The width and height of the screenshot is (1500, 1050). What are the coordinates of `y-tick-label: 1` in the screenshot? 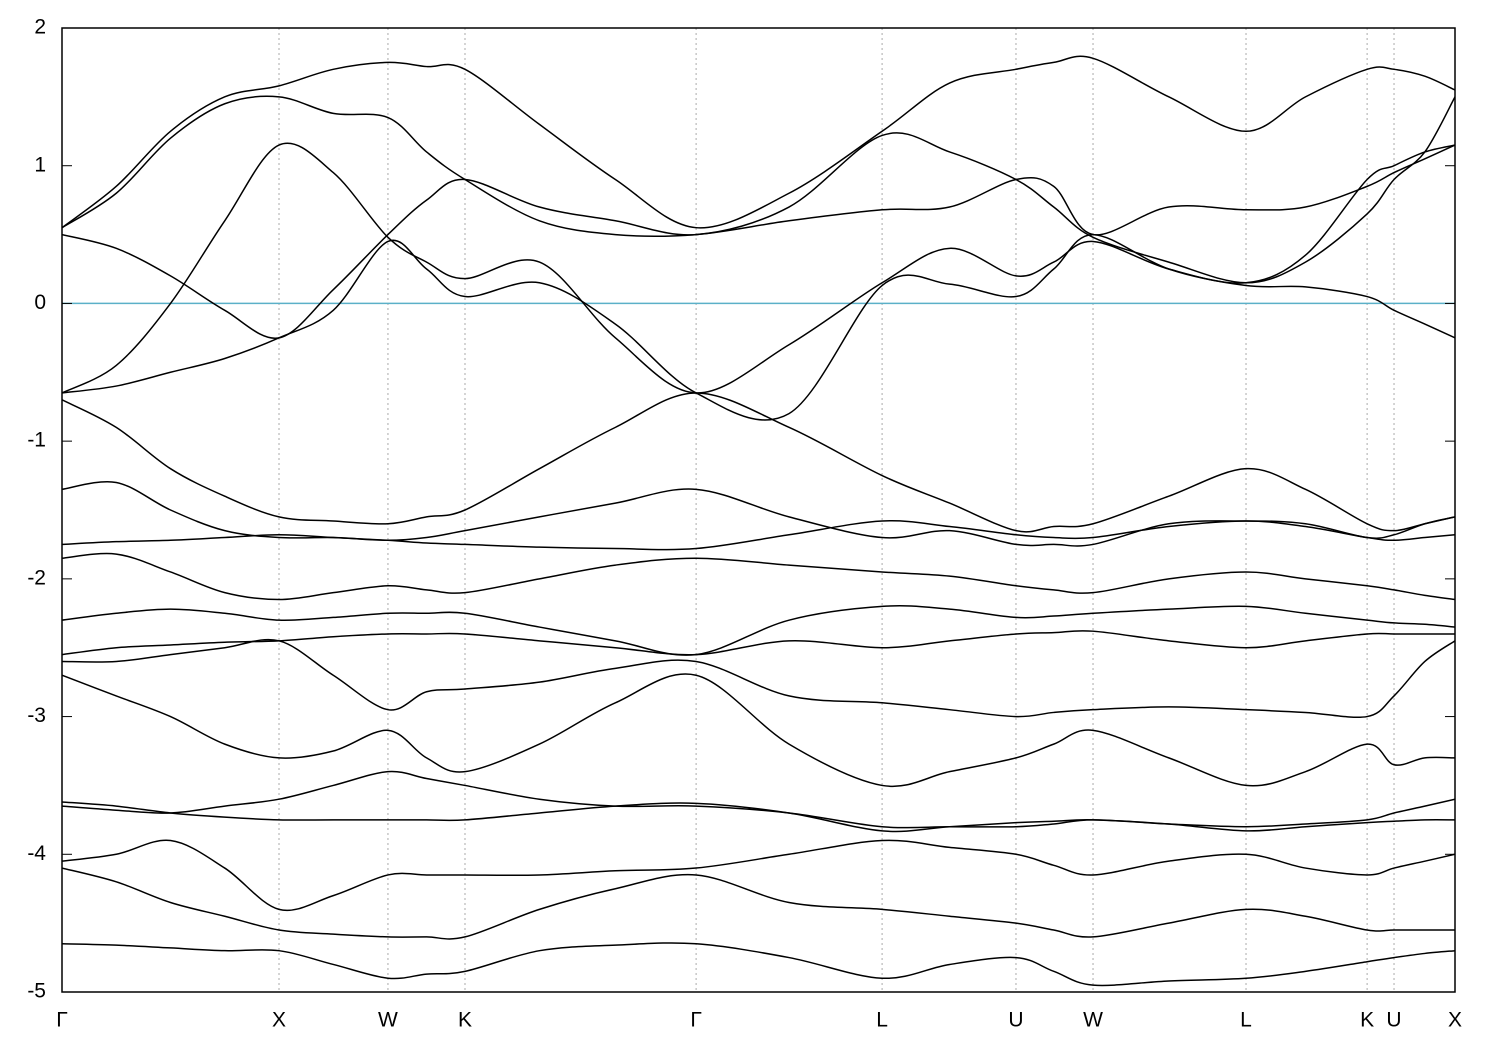 It's located at (40, 164).